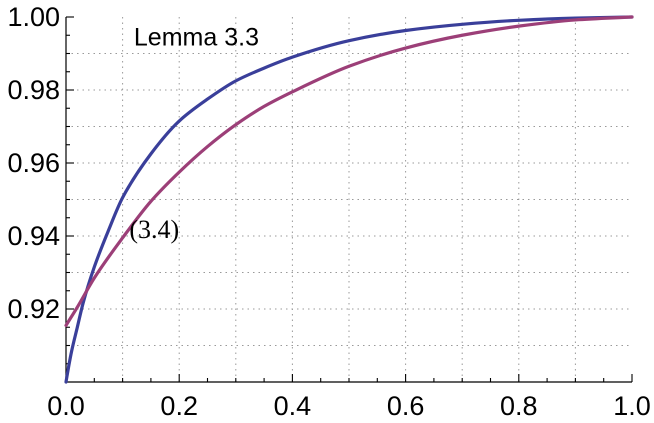  What do you see at coordinates (33, 163) in the screenshot?
I see `y-tick-label: 0.96` at bounding box center [33, 163].